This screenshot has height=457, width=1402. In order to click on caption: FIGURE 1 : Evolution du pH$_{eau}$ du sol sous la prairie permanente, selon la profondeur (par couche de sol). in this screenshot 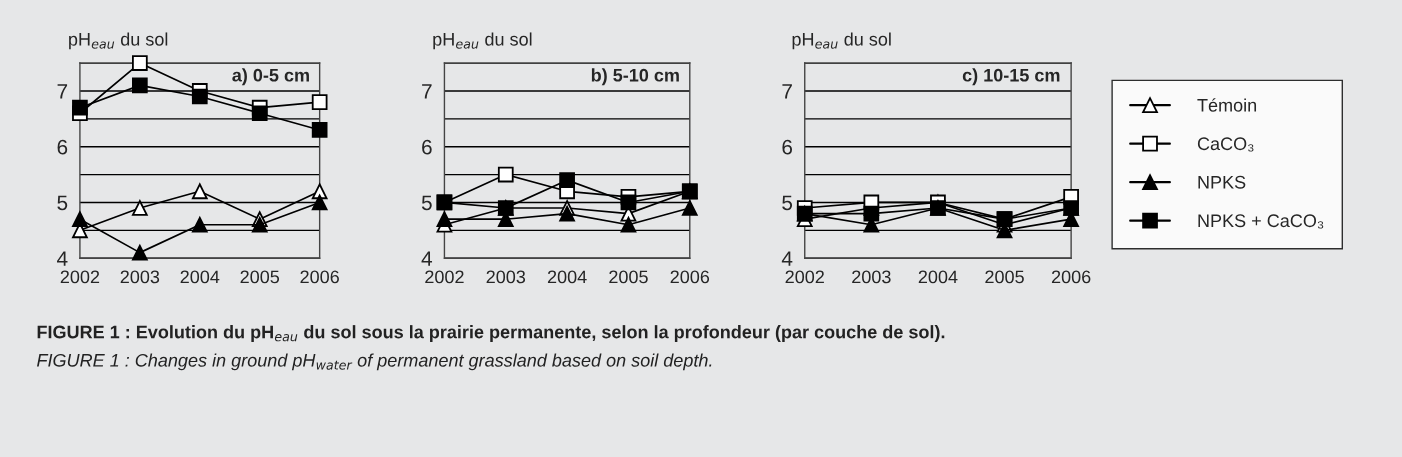, I will do `click(491, 333)`.